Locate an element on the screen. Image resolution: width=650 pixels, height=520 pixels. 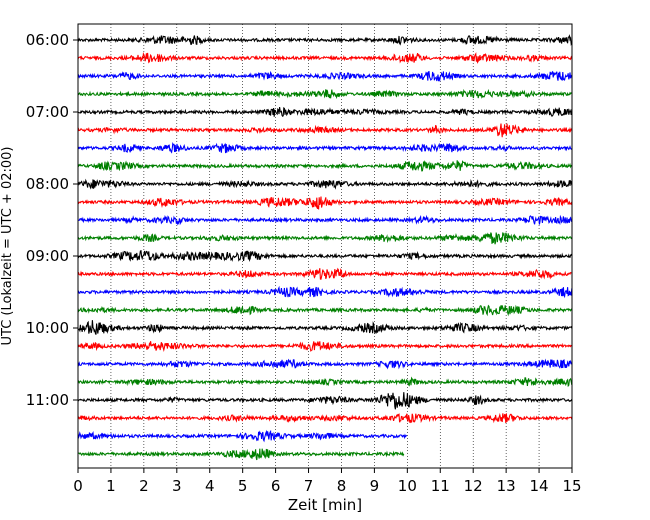
x-axis-ticks: 0 1 2 3 4 5 6 7 8 9 10 11 12 13 14 15 is located at coordinates (327, 481).